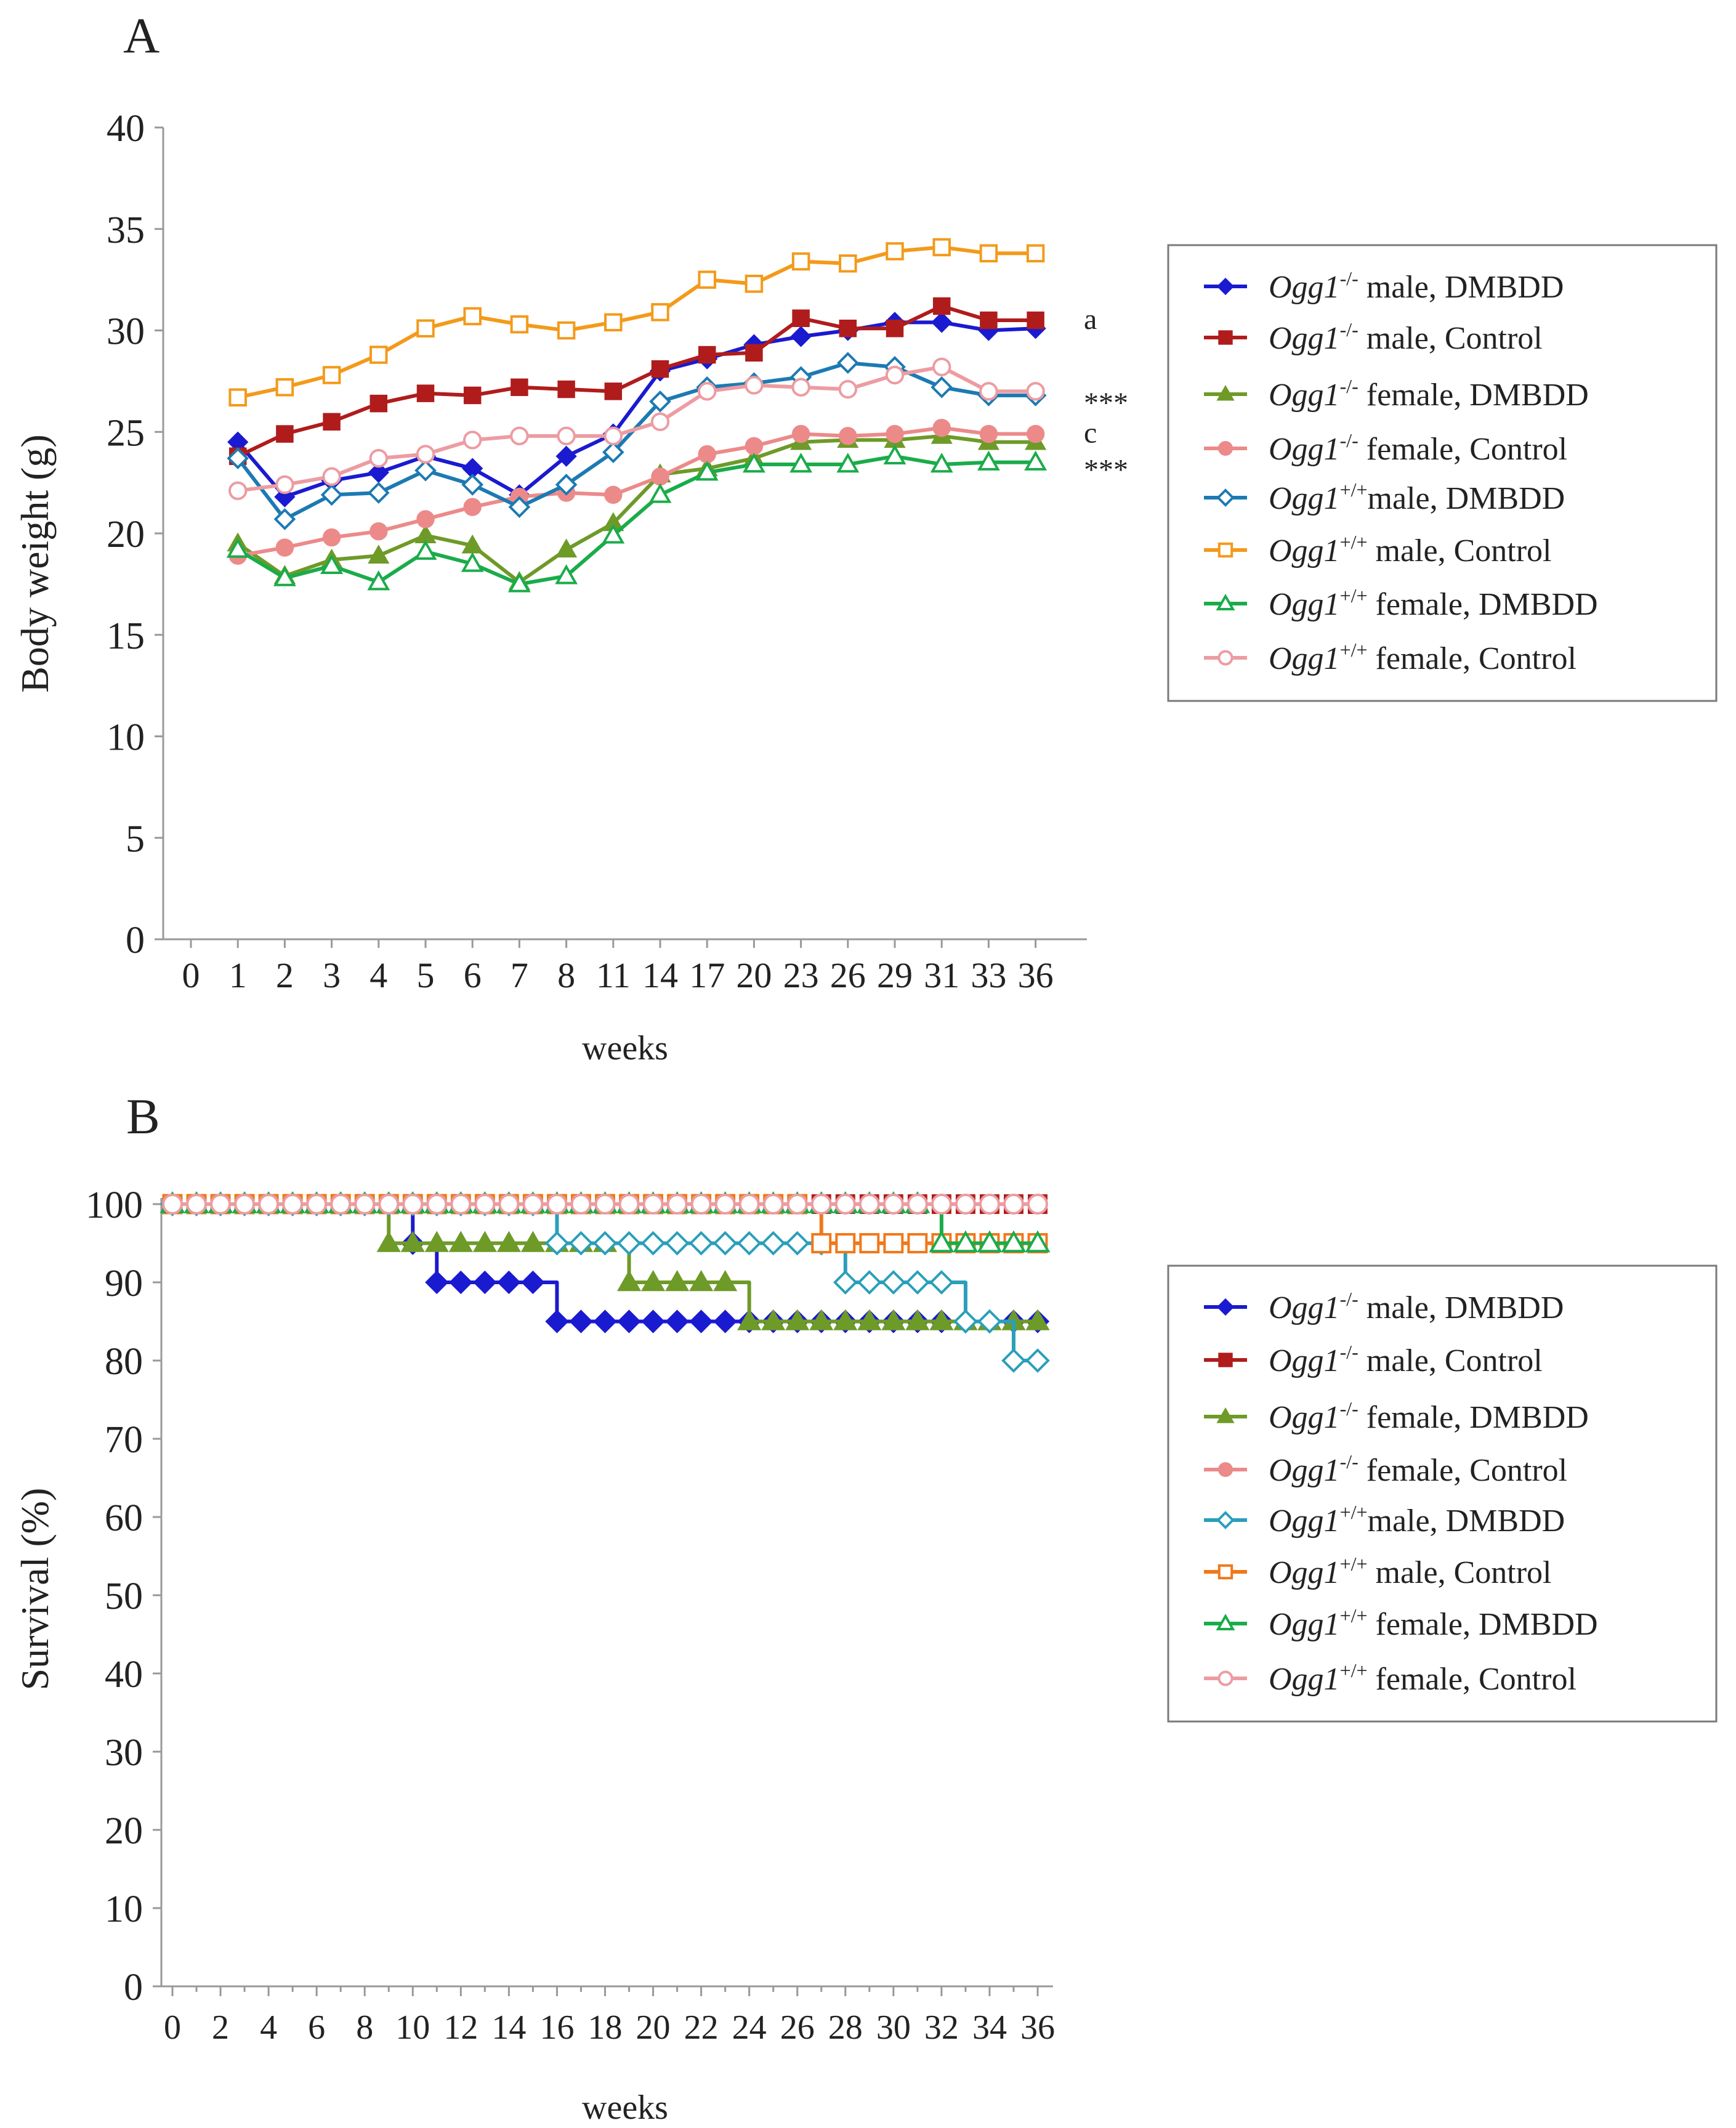 Image resolution: width=1736 pixels, height=2128 pixels. I want to click on panel-b-series-line, so click(605, 1263).